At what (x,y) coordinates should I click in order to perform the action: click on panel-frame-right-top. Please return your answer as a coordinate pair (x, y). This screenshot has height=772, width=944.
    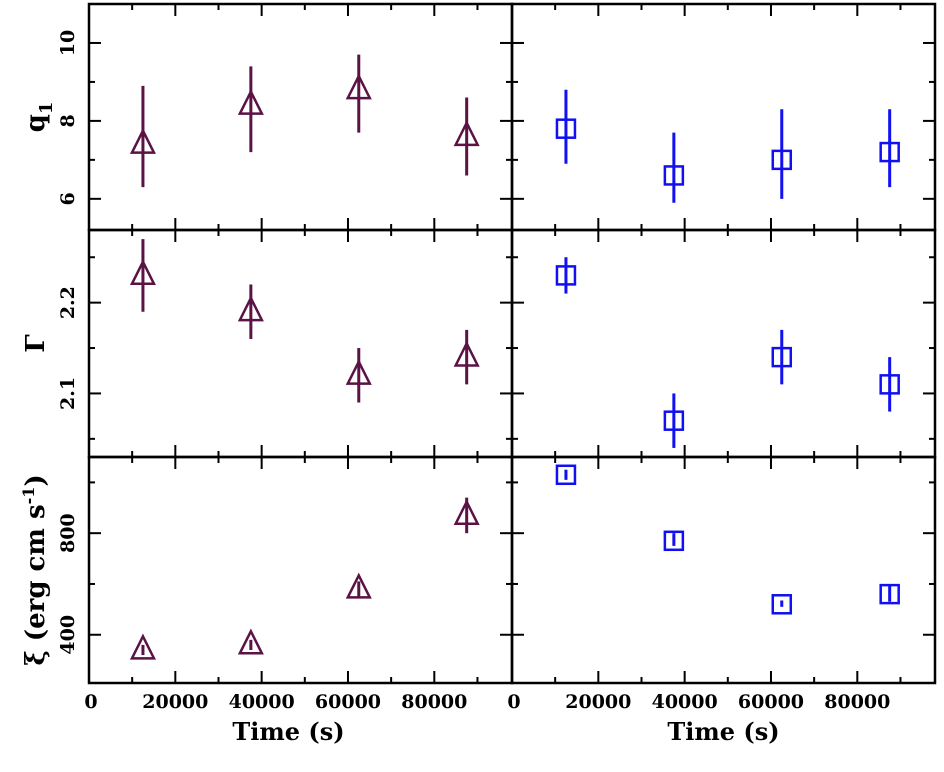
    Looking at the image, I should click on (723, 117).